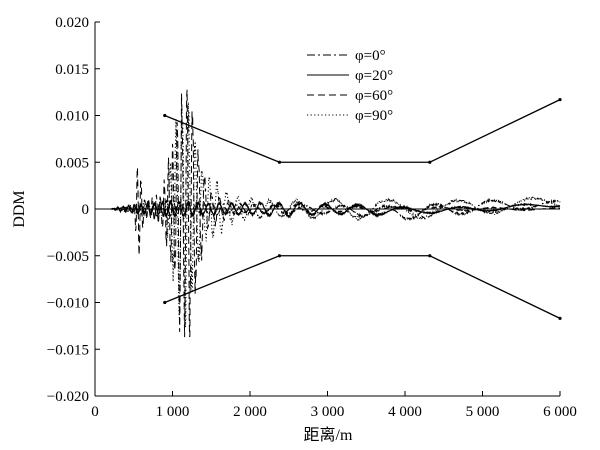  I want to click on y-tick-label: −0.005, so click(68, 257).